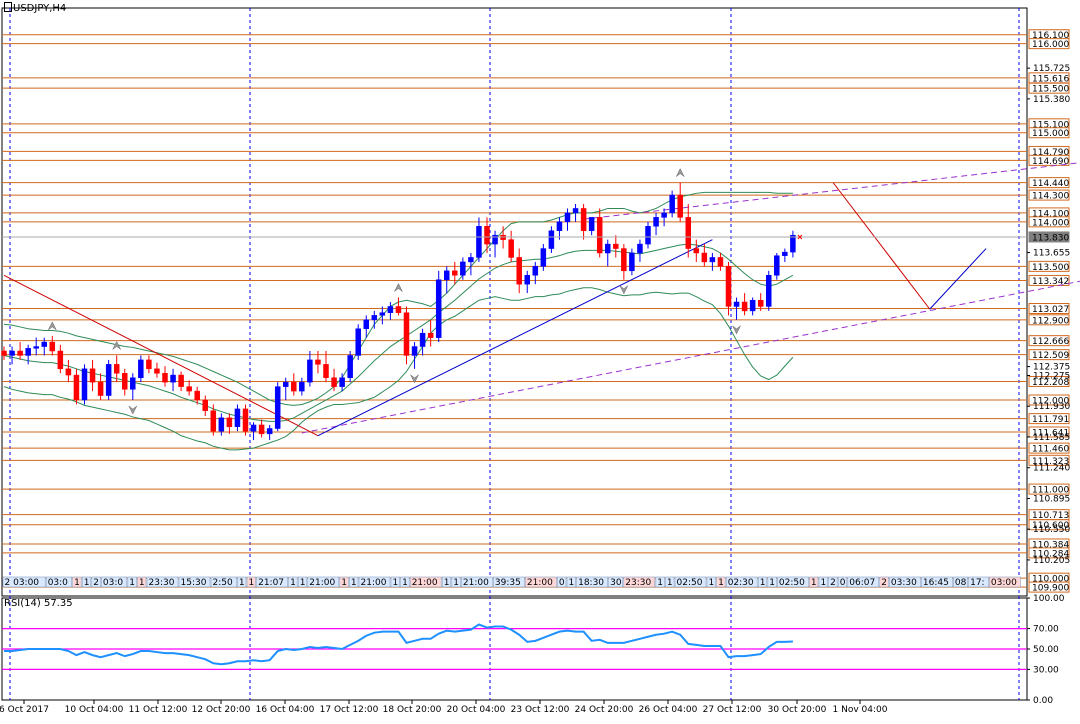 This screenshot has width=1080, height=724. I want to click on time-tick-label: 16 Oct 04:00, so click(285, 710).